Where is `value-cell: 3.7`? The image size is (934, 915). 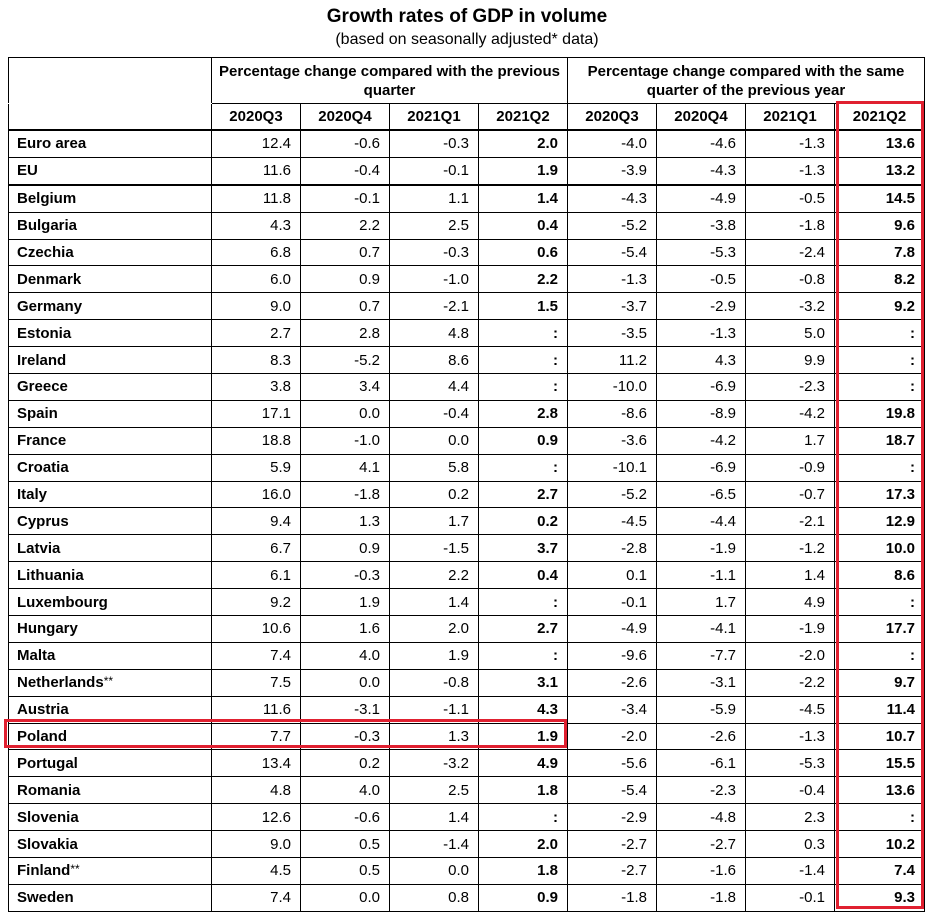
value-cell: 3.7 is located at coordinates (523, 548).